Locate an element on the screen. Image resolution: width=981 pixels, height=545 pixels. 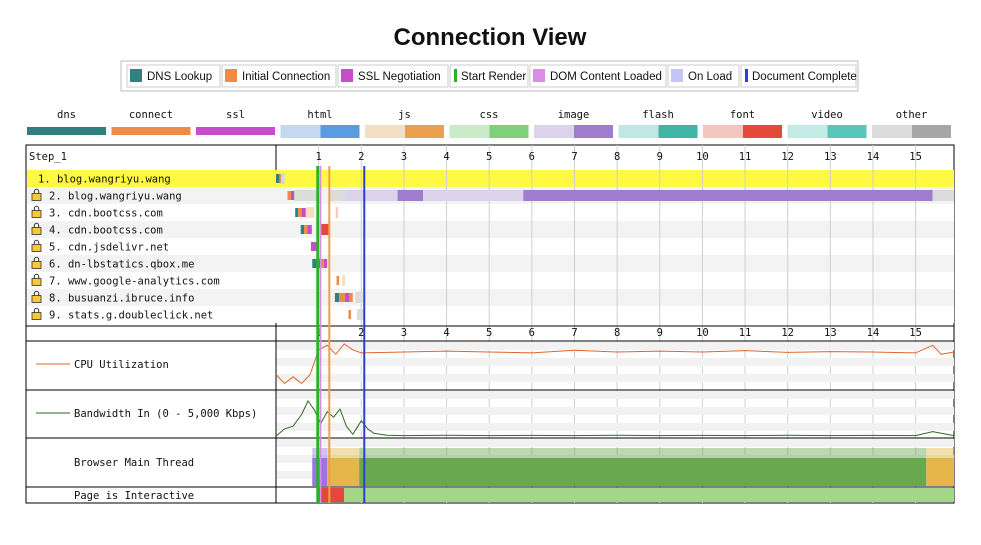
content-type-label: css is located at coordinates (489, 115).